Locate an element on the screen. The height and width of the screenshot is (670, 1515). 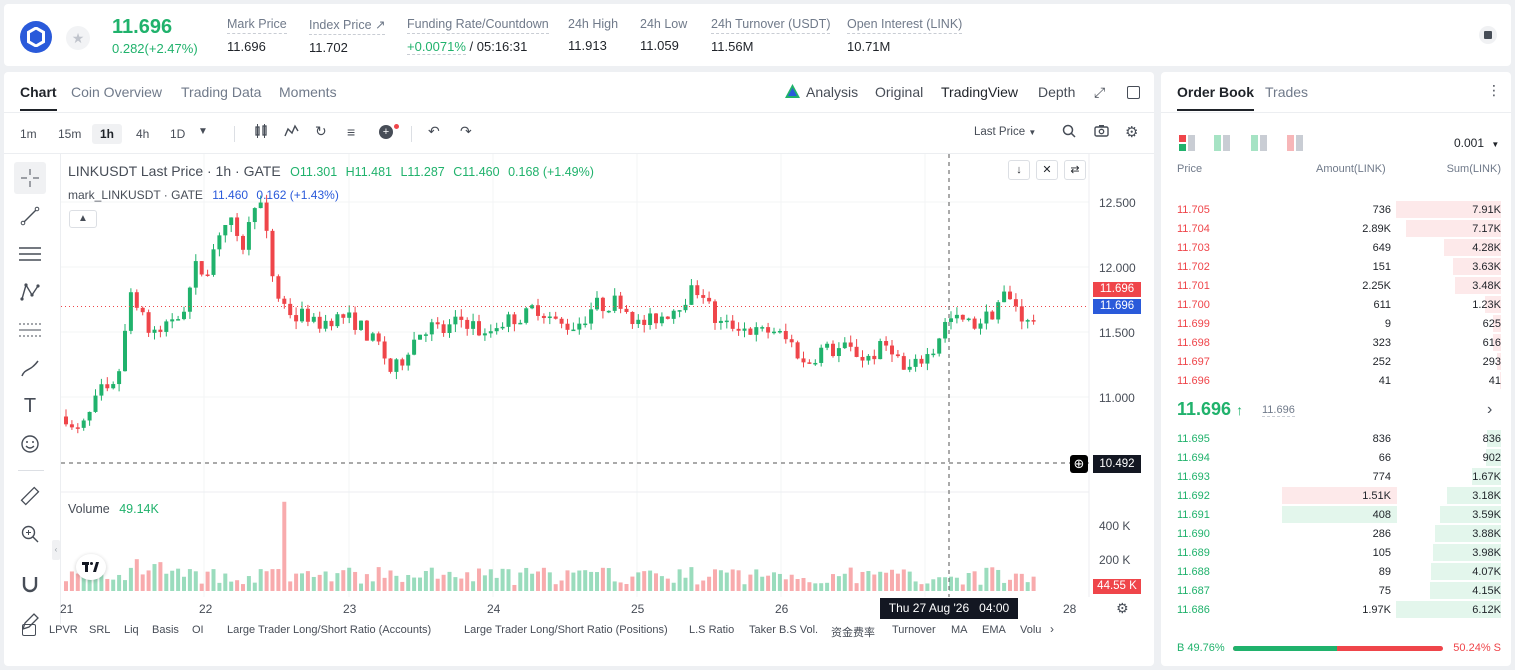
refresh-icon: ⇄ is located at coordinates (1075, 170).